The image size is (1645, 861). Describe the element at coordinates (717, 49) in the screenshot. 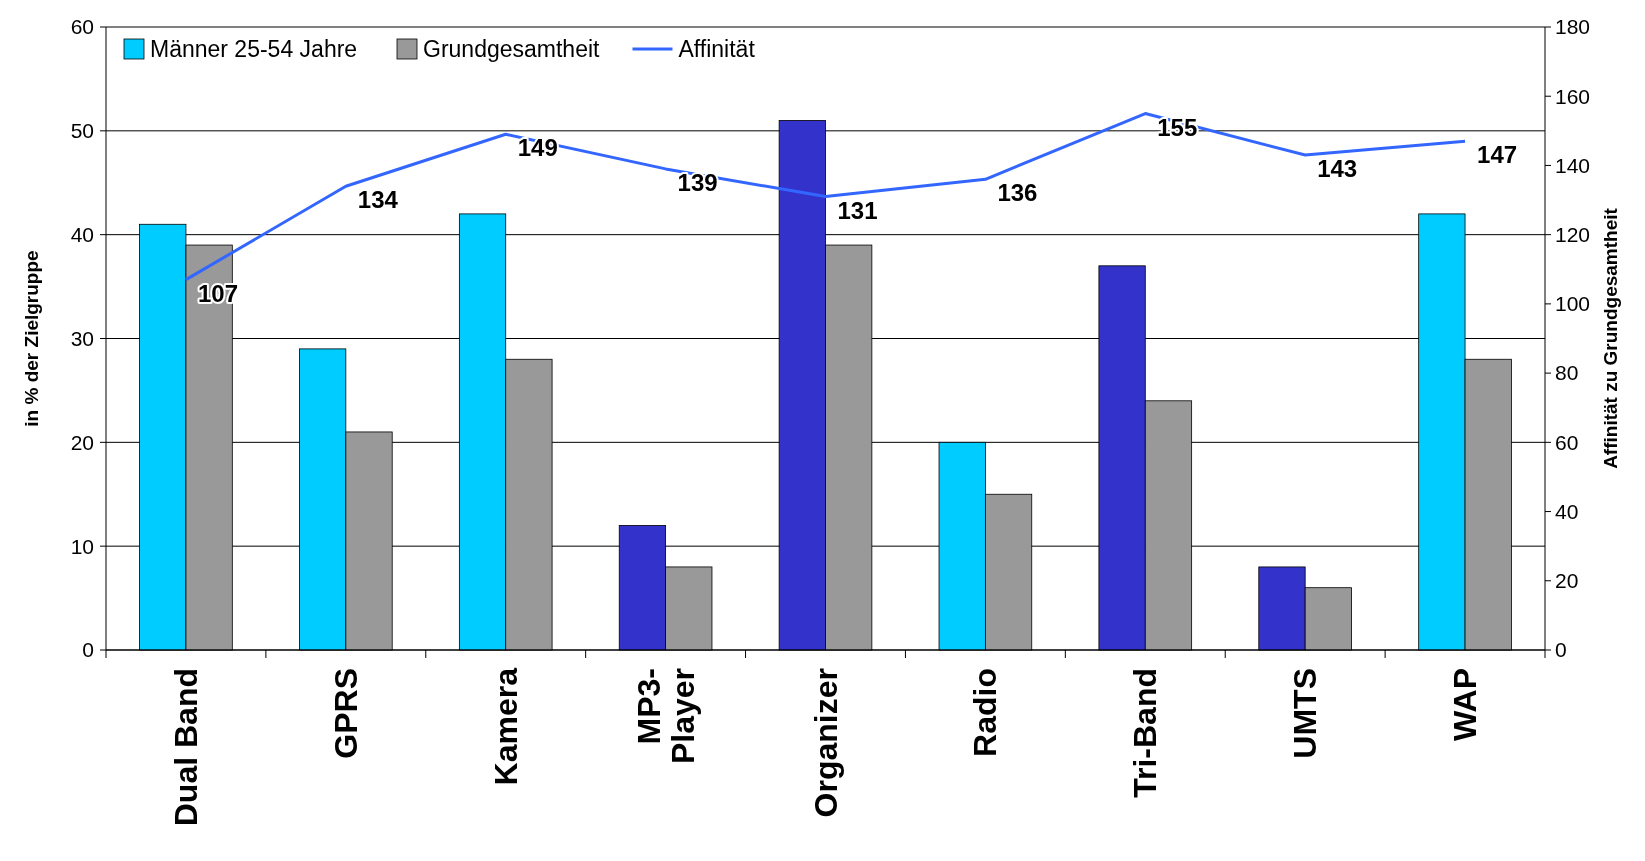

I see `legend-label: Affinität` at that location.